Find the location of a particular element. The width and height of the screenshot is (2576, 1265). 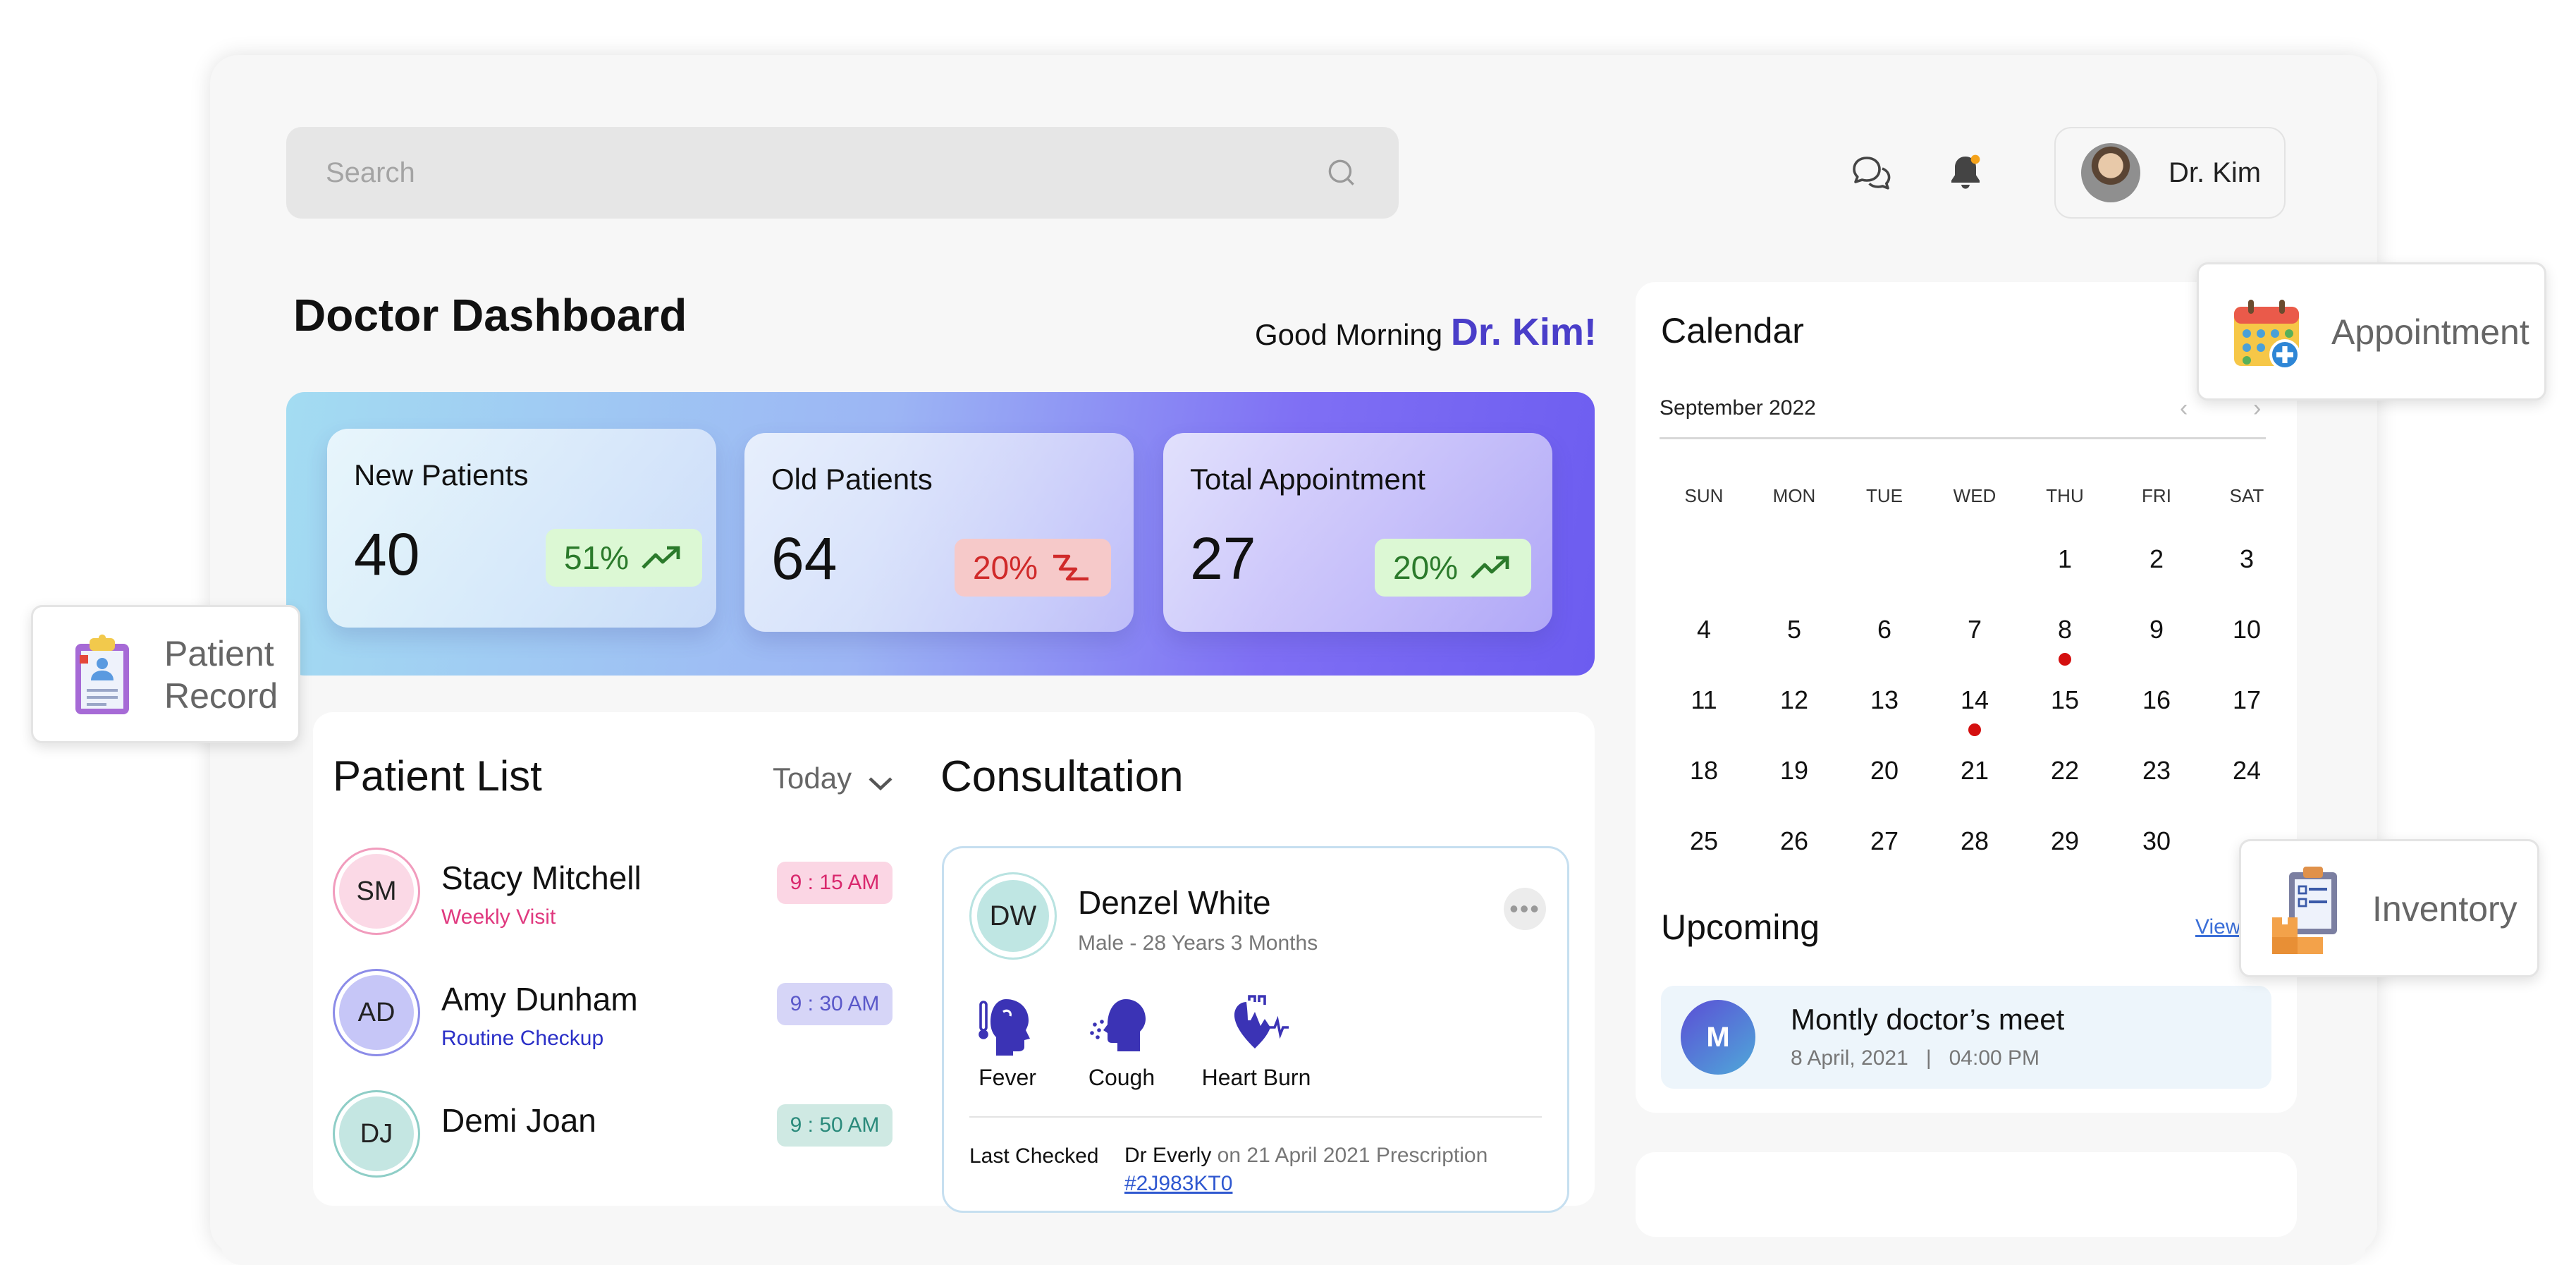

event-date: 8 April, 2021 is located at coordinates (1849, 1058).